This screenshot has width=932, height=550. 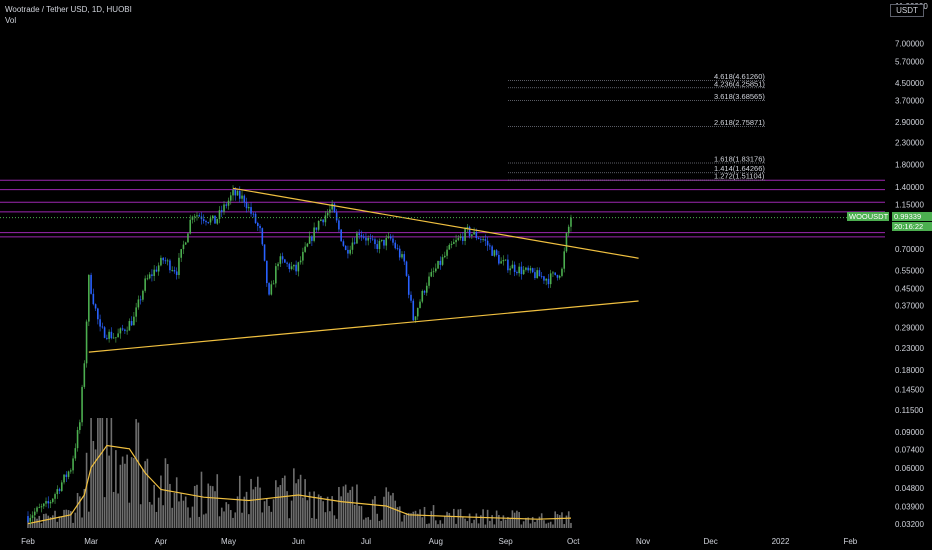 What do you see at coordinates (909, 306) in the screenshot?
I see `y-tick-label: 0.37000` at bounding box center [909, 306].